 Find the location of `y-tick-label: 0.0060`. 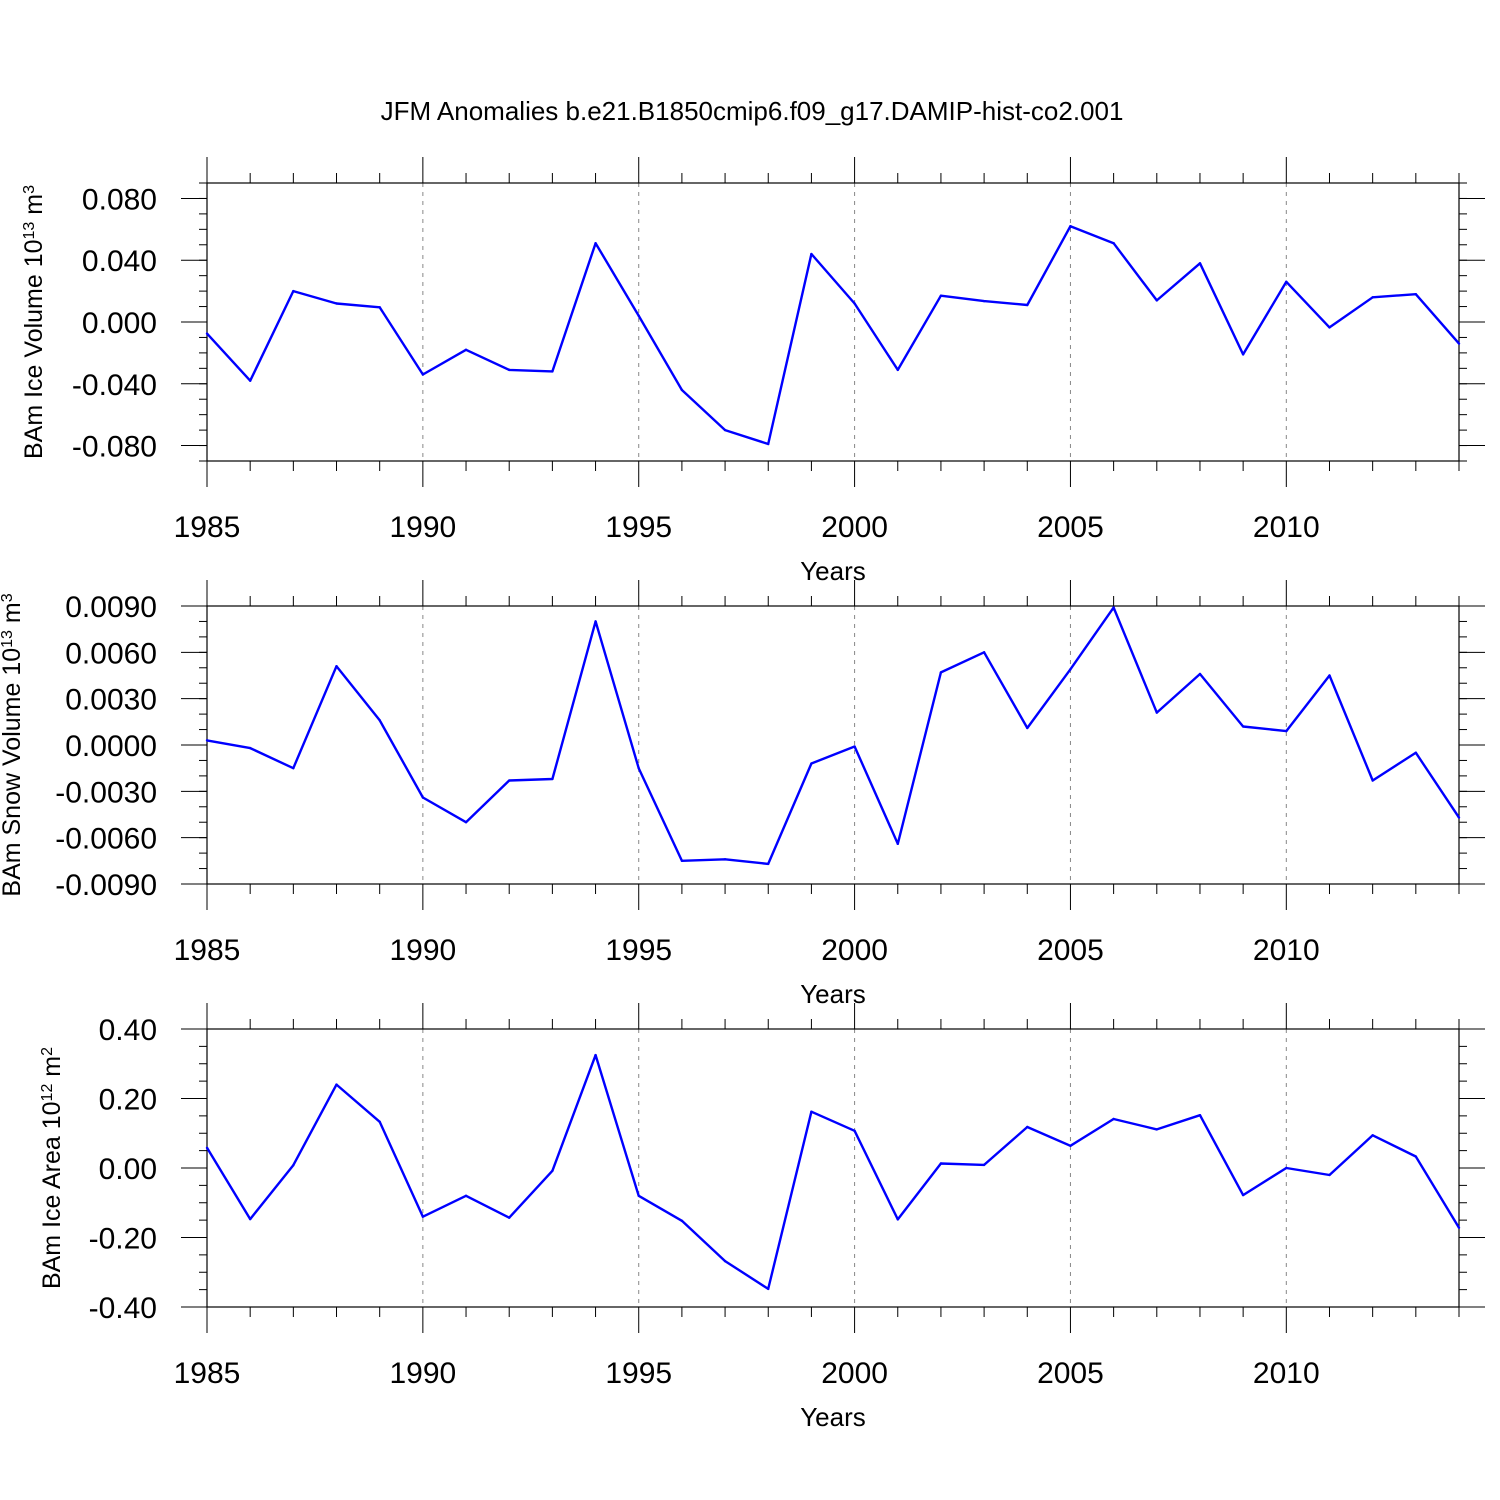

y-tick-label: 0.0060 is located at coordinates (111, 653).